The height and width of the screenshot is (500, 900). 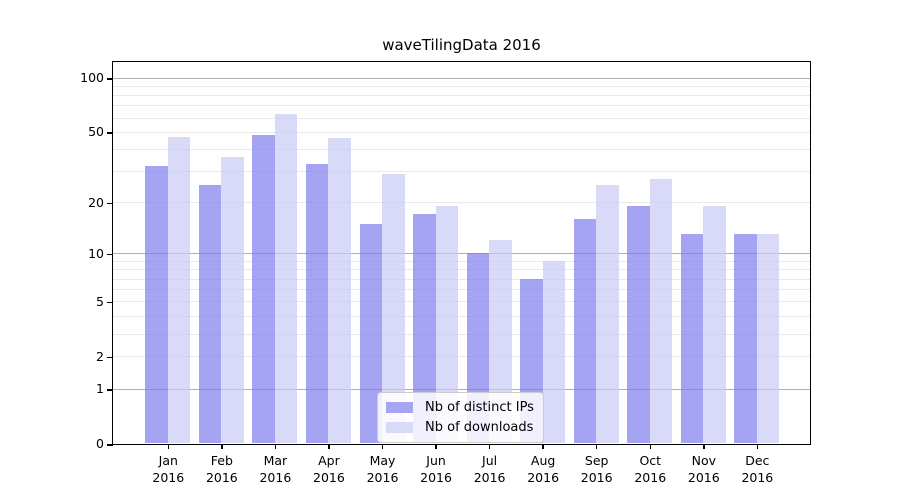 What do you see at coordinates (692, 339) in the screenshot?
I see `bar-distinct-ips-nov` at bounding box center [692, 339].